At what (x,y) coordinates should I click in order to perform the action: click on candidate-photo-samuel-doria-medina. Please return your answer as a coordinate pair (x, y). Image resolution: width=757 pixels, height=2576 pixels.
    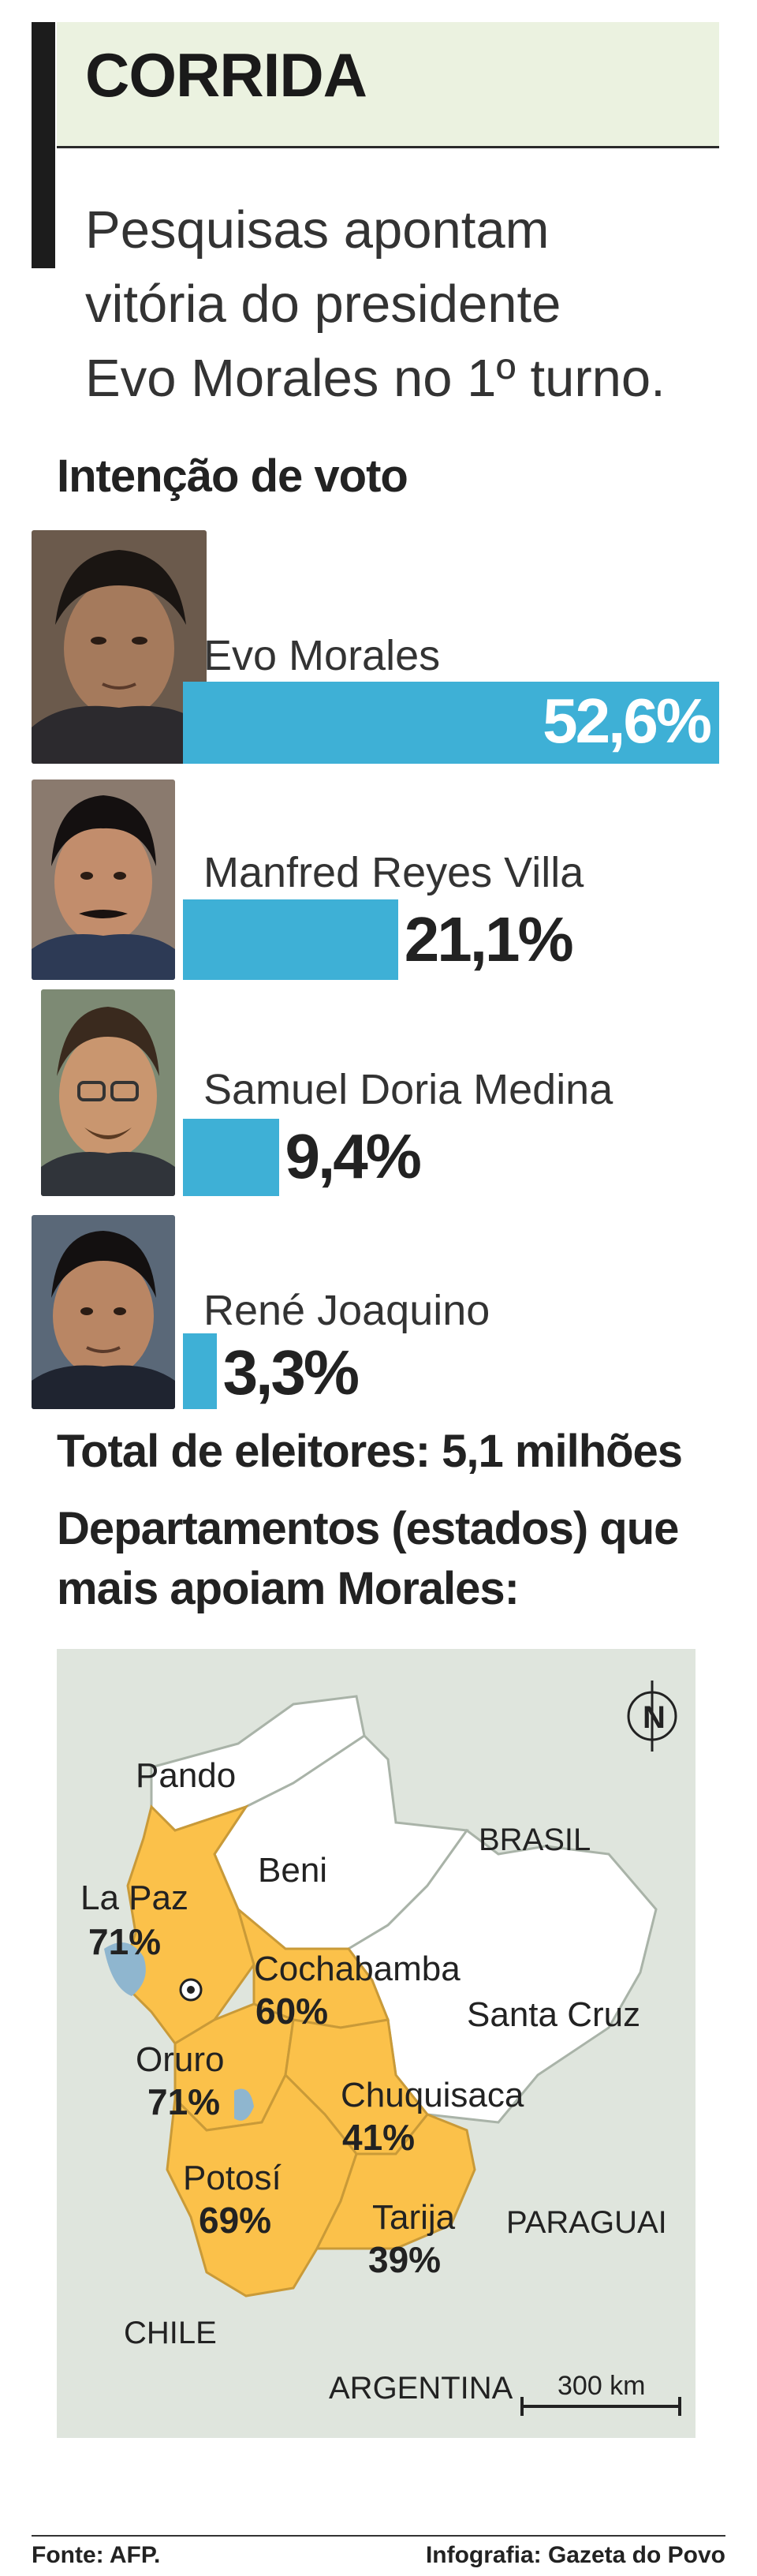
    Looking at the image, I should click on (108, 1092).